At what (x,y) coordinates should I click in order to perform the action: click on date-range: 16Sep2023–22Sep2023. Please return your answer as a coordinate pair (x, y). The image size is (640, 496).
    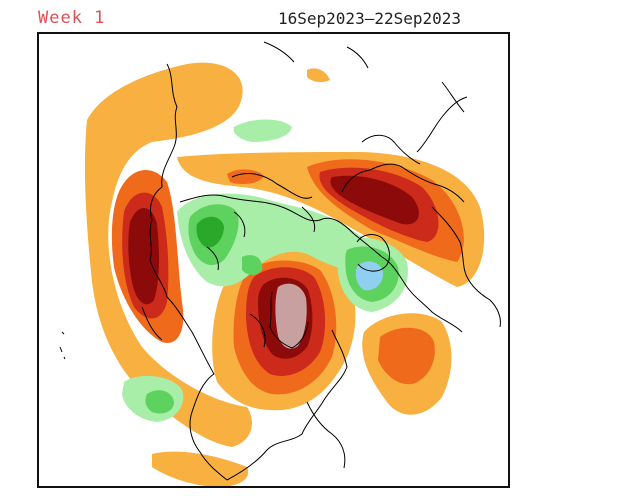
    Looking at the image, I should click on (370, 18).